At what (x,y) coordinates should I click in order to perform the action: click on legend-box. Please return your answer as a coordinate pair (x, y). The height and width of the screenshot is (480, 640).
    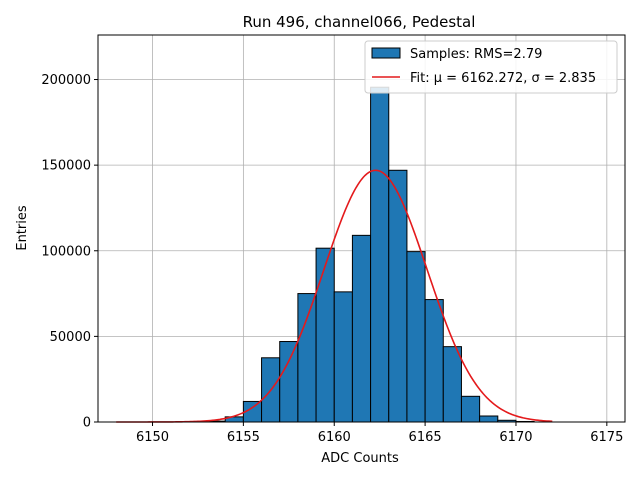
    Looking at the image, I should click on (491, 67).